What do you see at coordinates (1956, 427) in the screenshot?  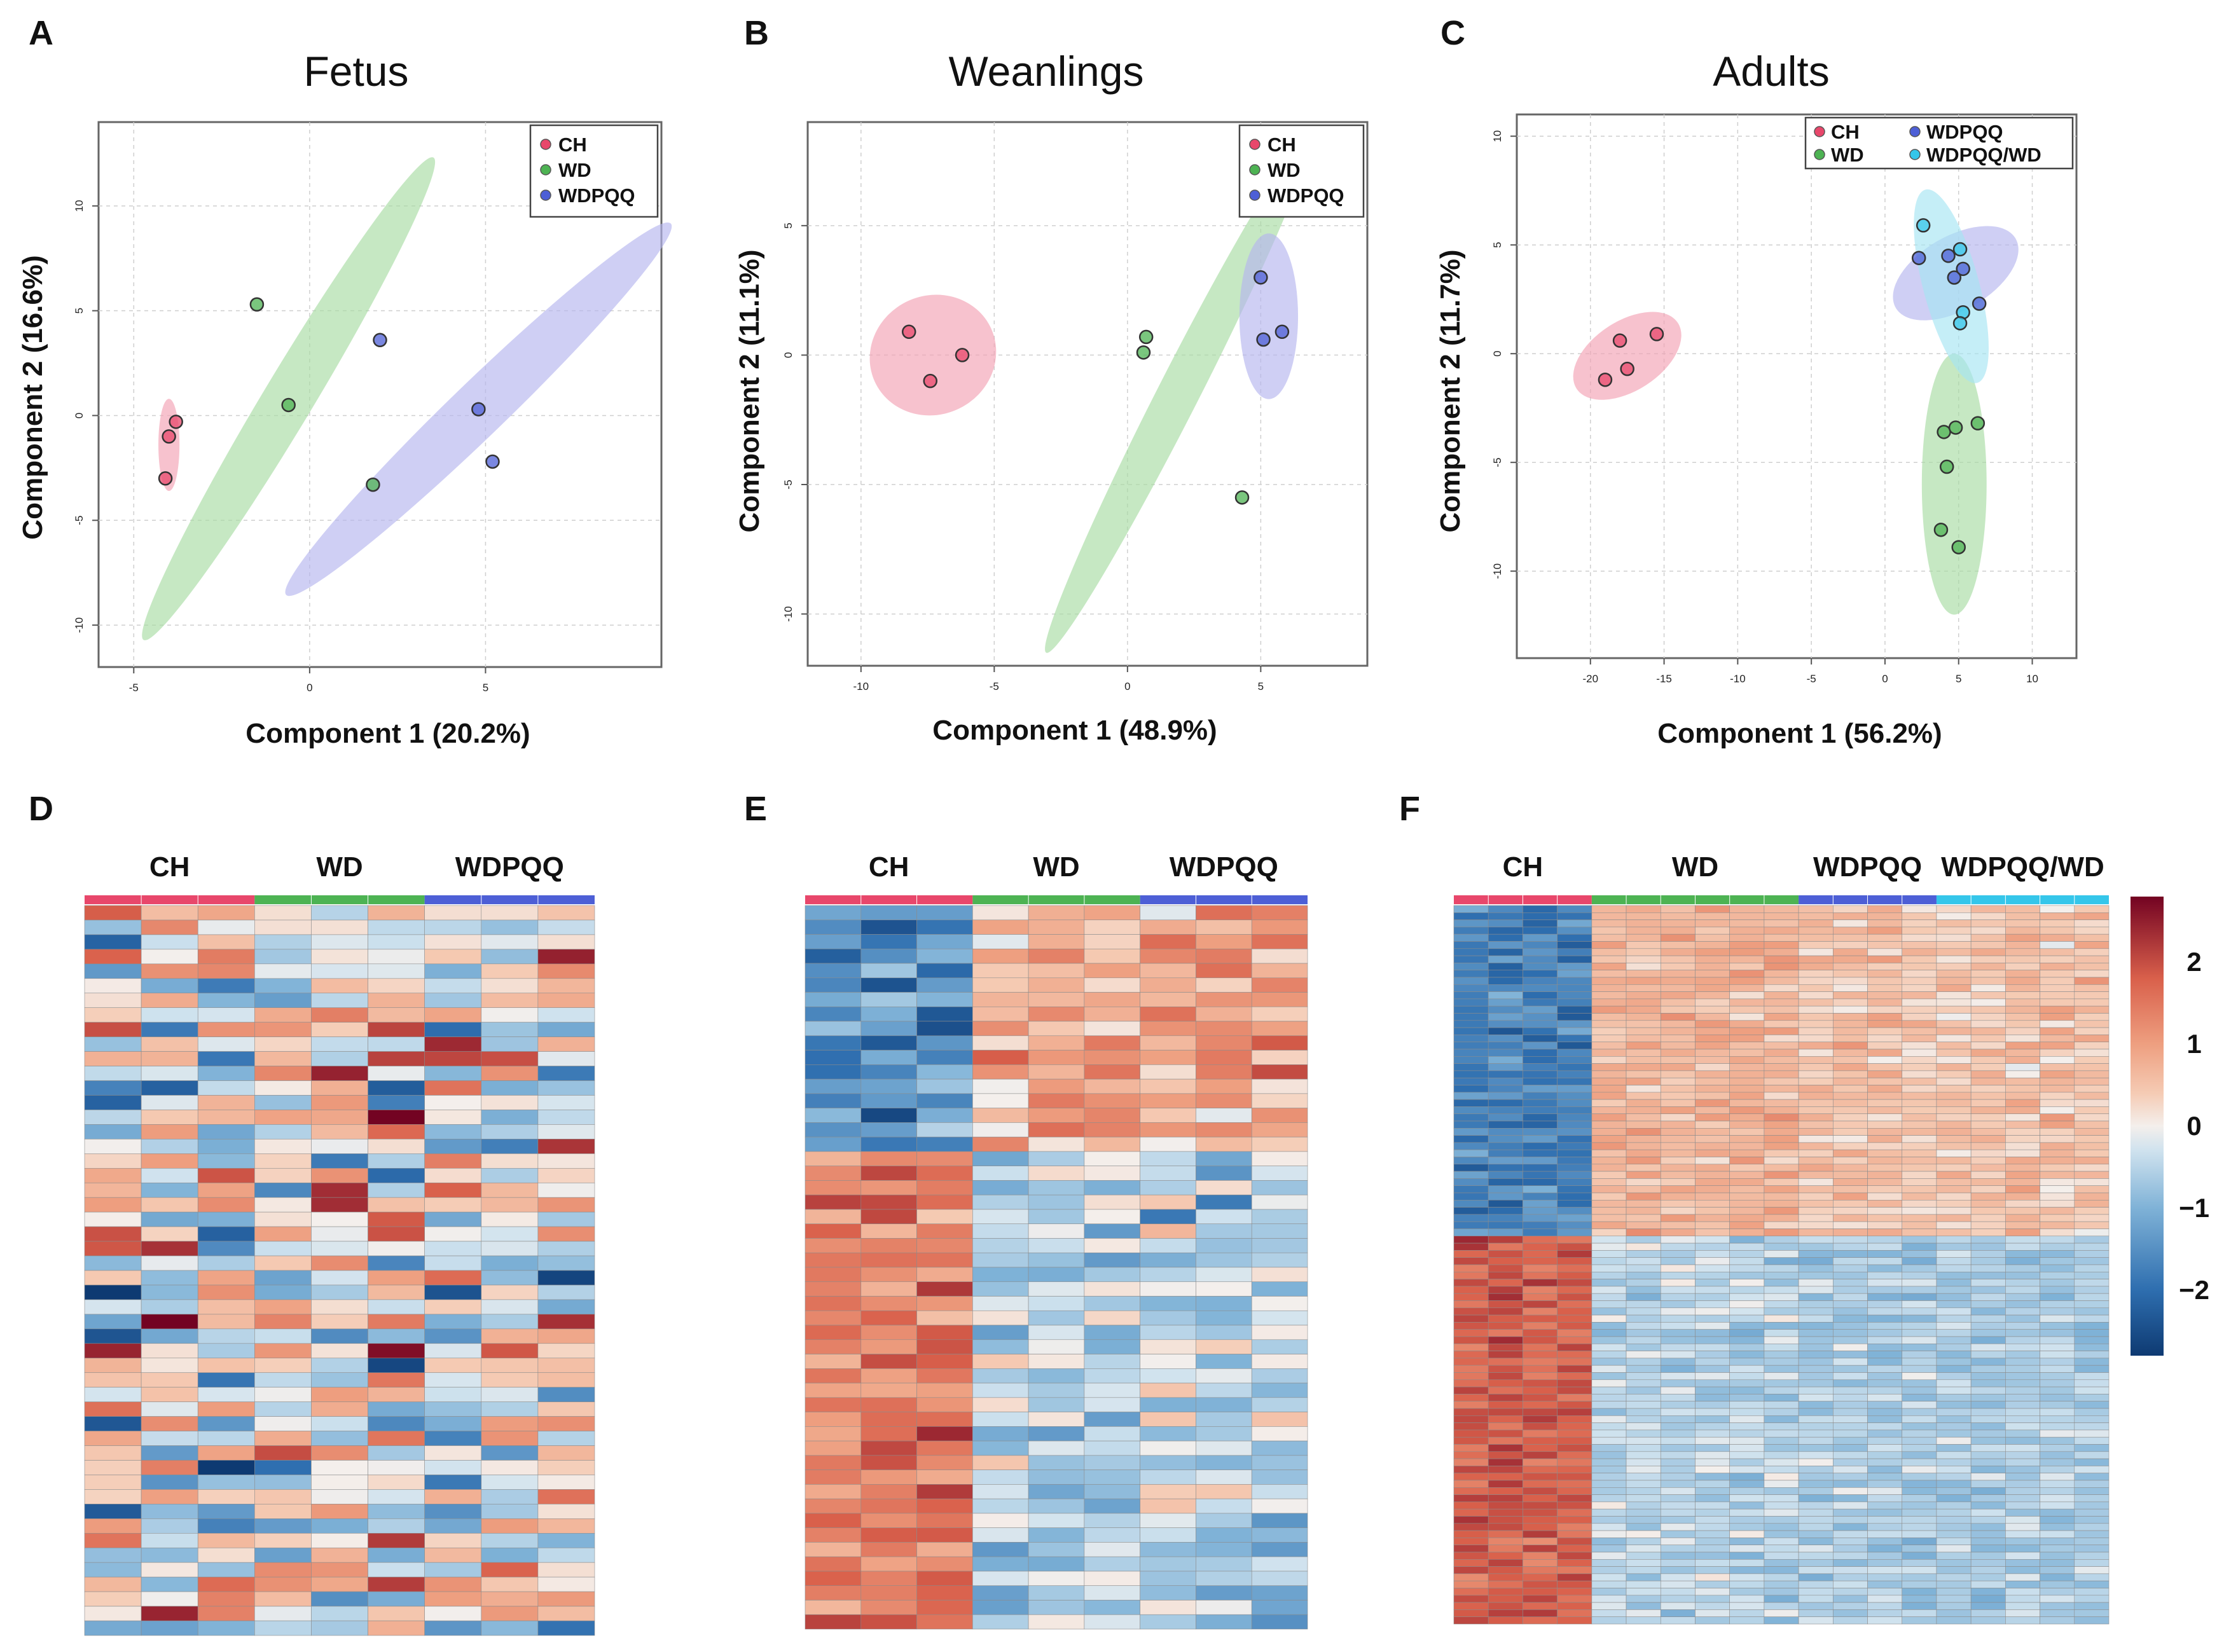 I see `data-point-wd` at bounding box center [1956, 427].